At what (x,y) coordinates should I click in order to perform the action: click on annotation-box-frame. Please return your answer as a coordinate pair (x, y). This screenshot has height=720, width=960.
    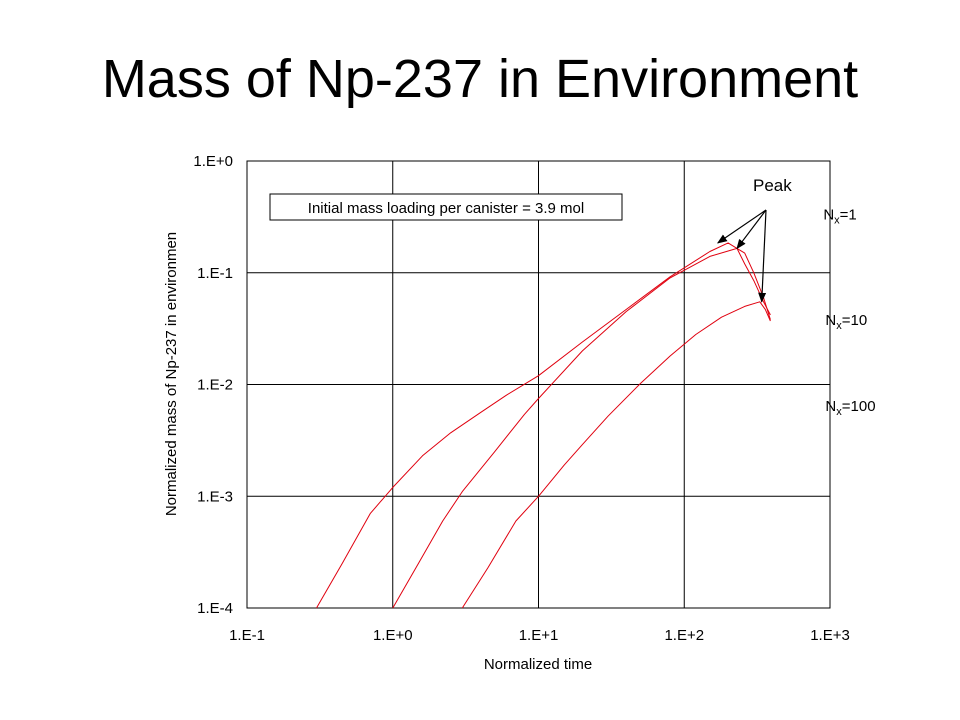
    Looking at the image, I should click on (446, 207).